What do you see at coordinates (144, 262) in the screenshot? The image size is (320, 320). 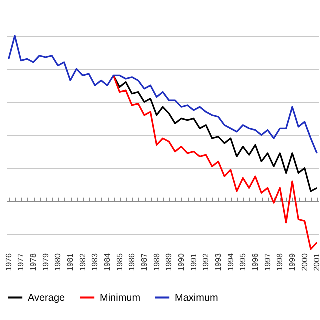 I see `x-tick-label: 1987` at bounding box center [144, 262].